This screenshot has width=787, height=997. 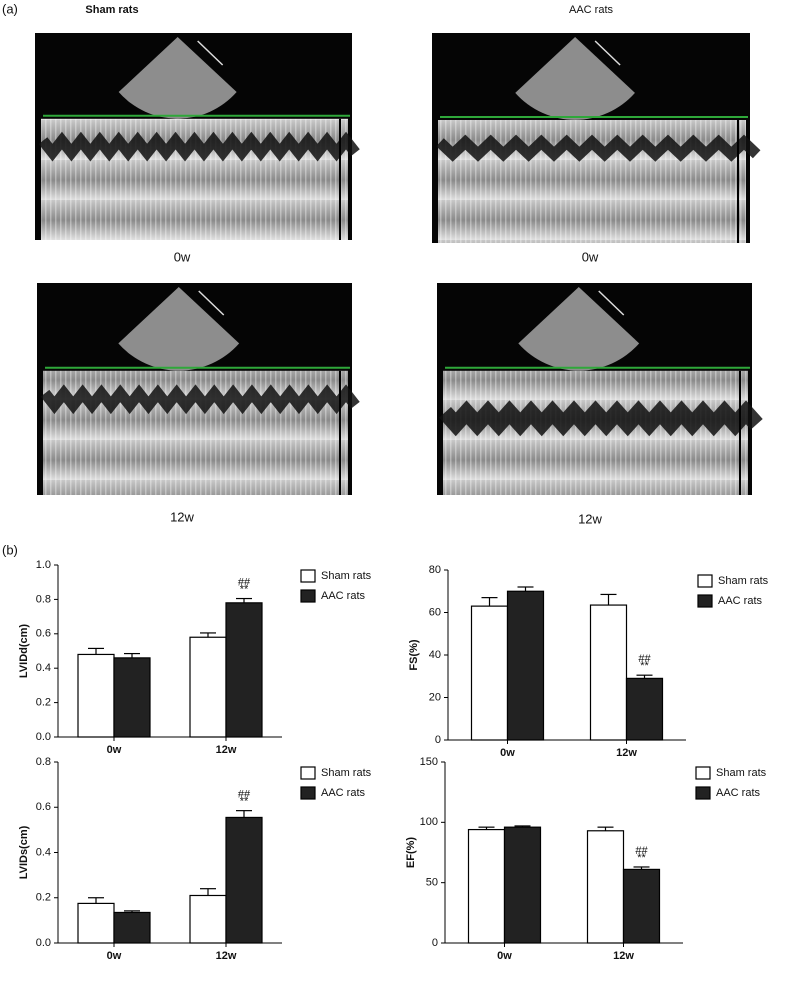 What do you see at coordinates (24, 852) in the screenshot?
I see `y-axis-label: LVIDs(cm)` at bounding box center [24, 852].